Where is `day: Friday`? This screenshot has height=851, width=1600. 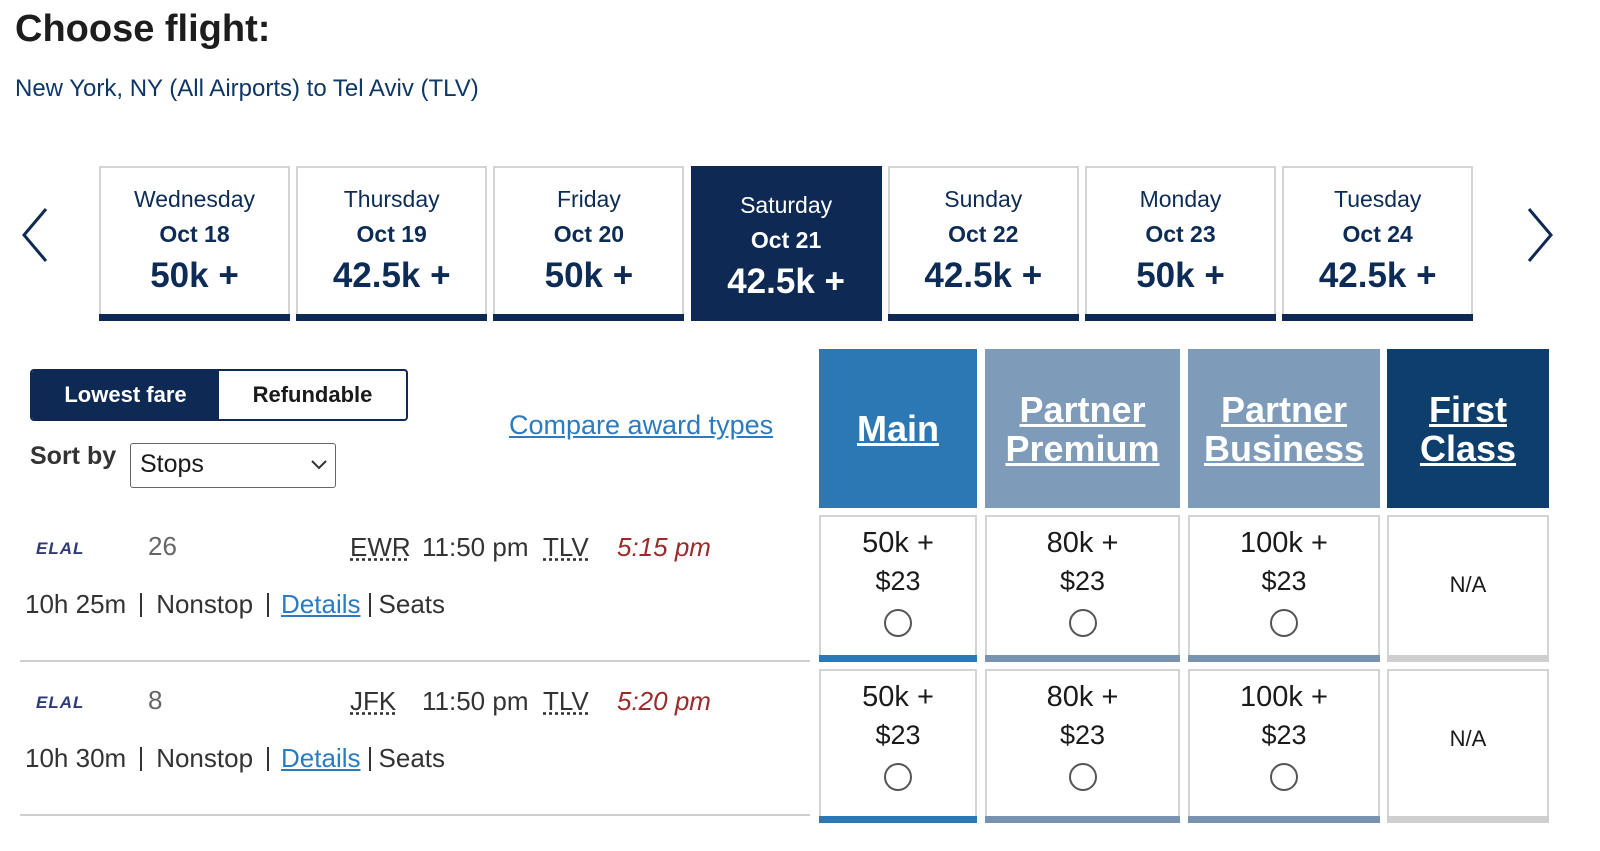 day: Friday is located at coordinates (588, 199).